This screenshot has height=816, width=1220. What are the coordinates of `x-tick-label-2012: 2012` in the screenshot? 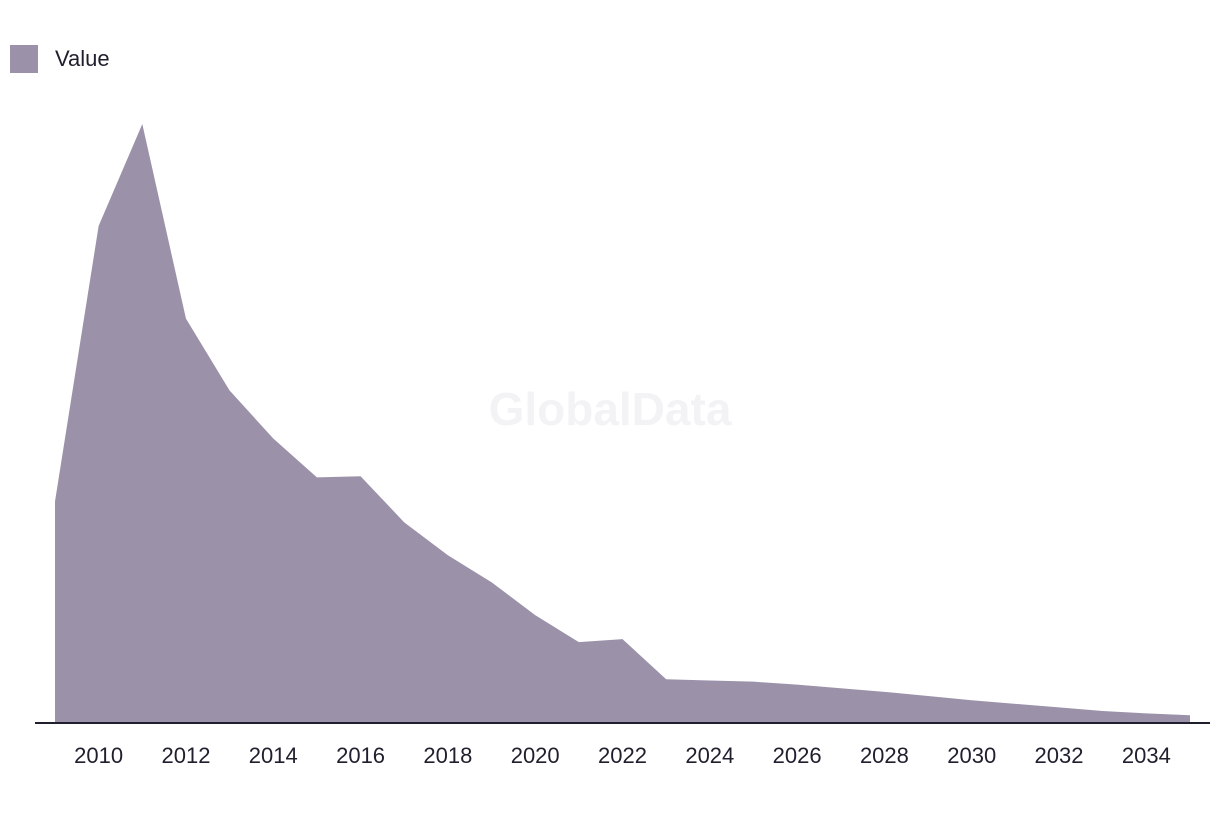 It's located at (185, 755).